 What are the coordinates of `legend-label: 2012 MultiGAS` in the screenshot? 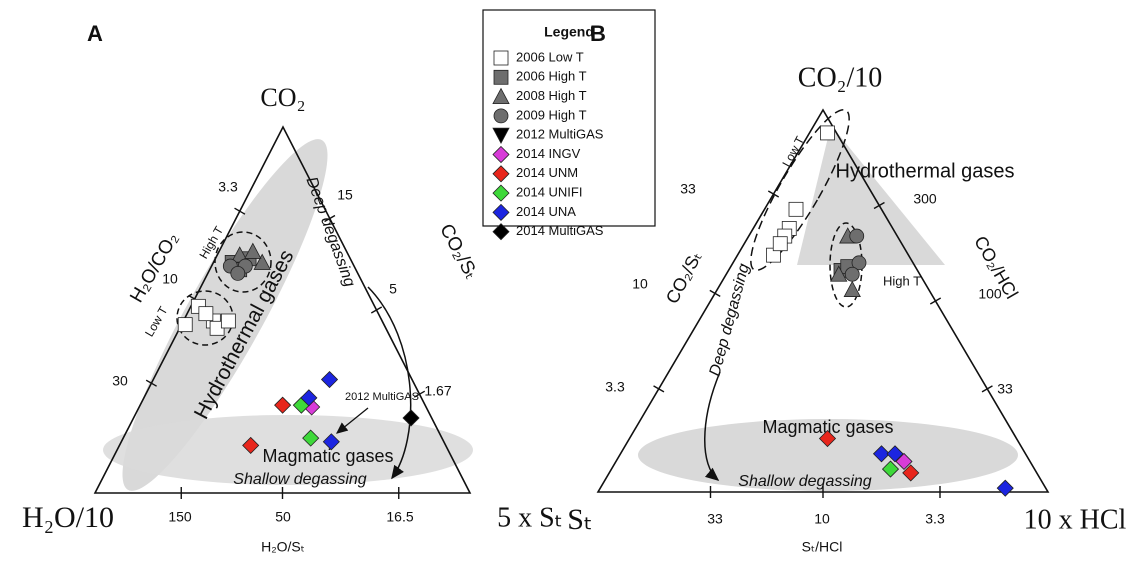 It's located at (560, 134).